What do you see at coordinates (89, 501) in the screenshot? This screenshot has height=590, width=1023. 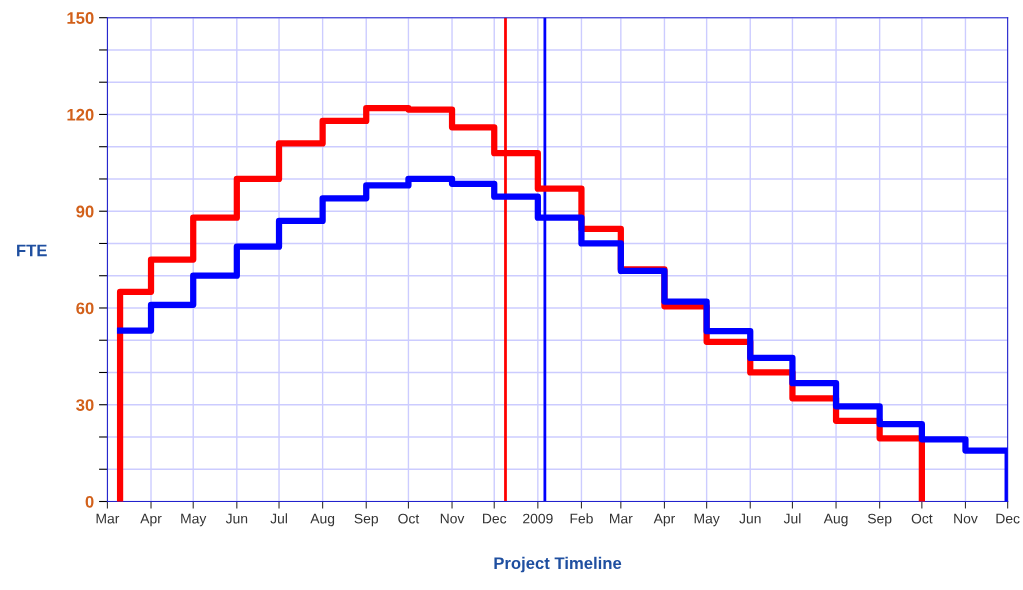 I see `y-tick-label: 0` at bounding box center [89, 501].